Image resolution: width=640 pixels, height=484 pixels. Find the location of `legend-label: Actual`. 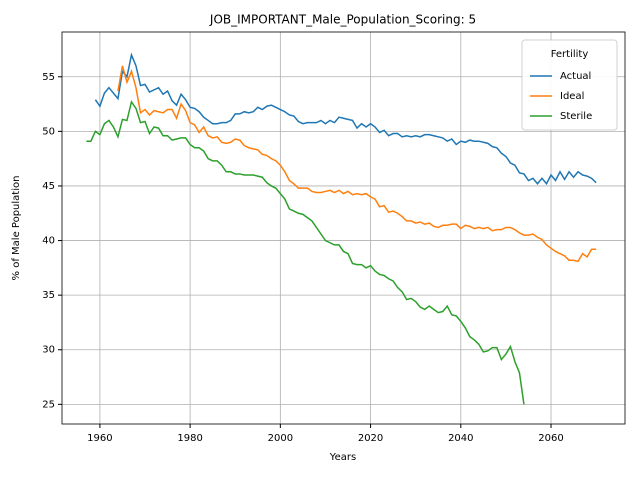

legend-label: Actual is located at coordinates (575, 76).